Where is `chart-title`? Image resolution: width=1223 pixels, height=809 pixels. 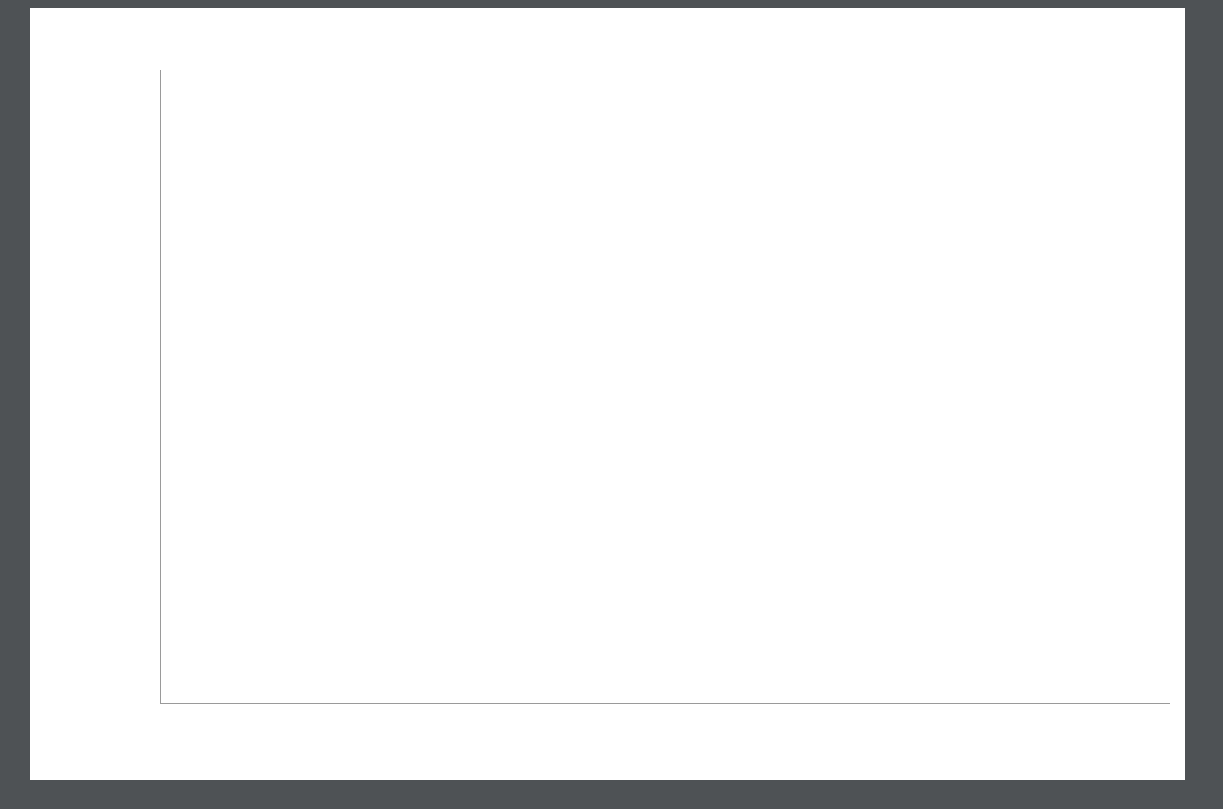 chart-title is located at coordinates (607, 42).